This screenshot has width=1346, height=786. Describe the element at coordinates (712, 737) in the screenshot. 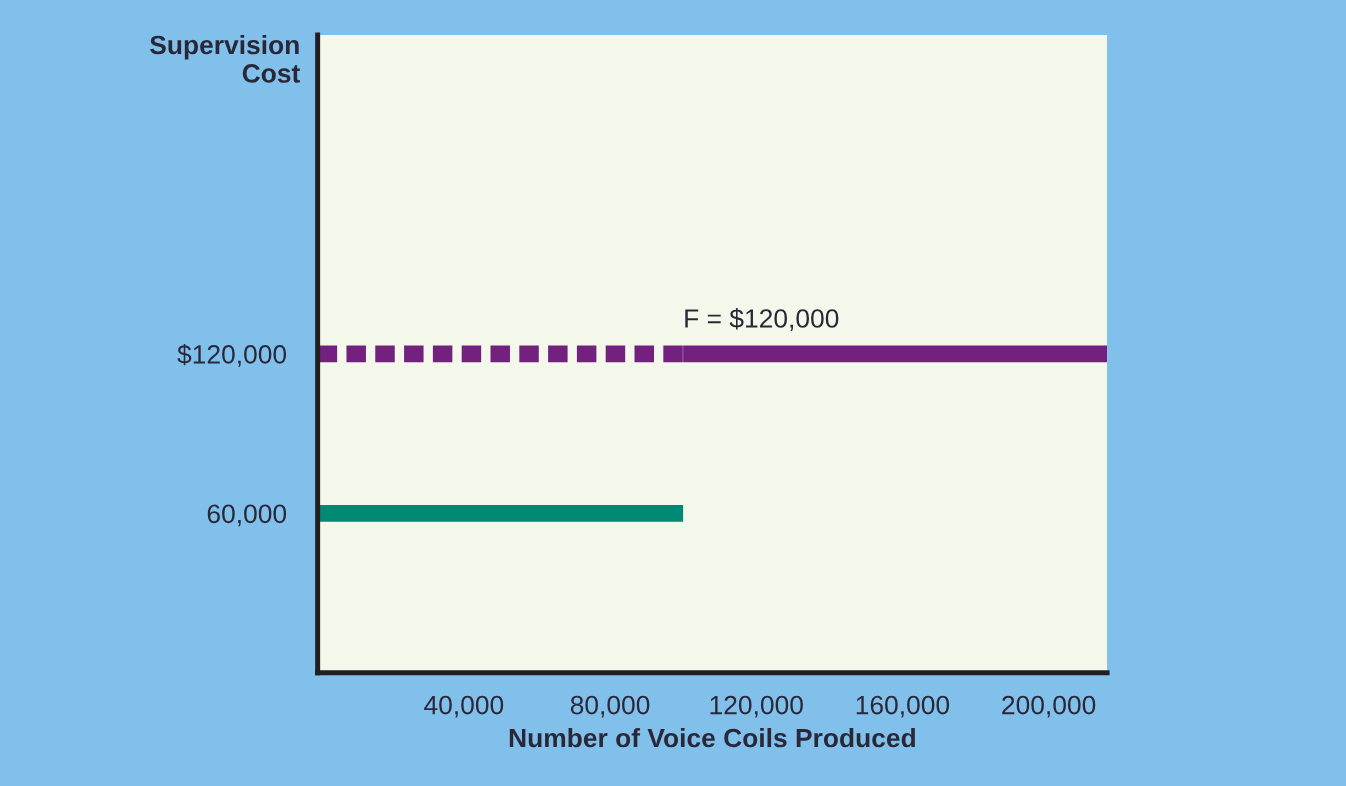

I see `x-axis-title: Number of Voice Coils Produced` at that location.